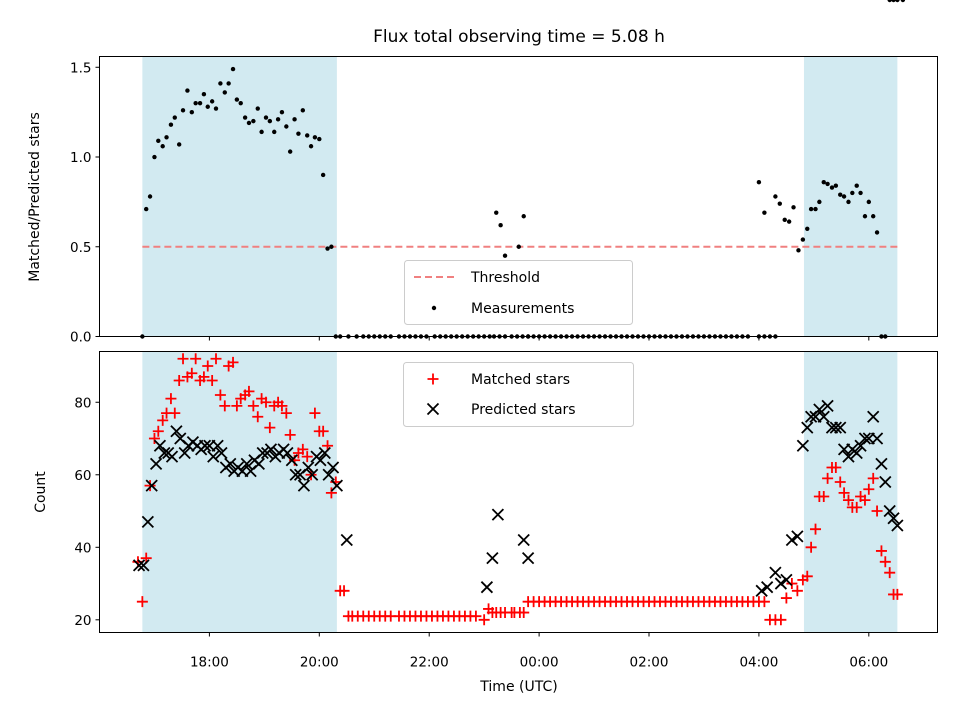 Image resolution: width=960 pixels, height=720 pixels. Describe the element at coordinates (649, 663) in the screenshot. I see `x-tick-label: 02:00` at that location.